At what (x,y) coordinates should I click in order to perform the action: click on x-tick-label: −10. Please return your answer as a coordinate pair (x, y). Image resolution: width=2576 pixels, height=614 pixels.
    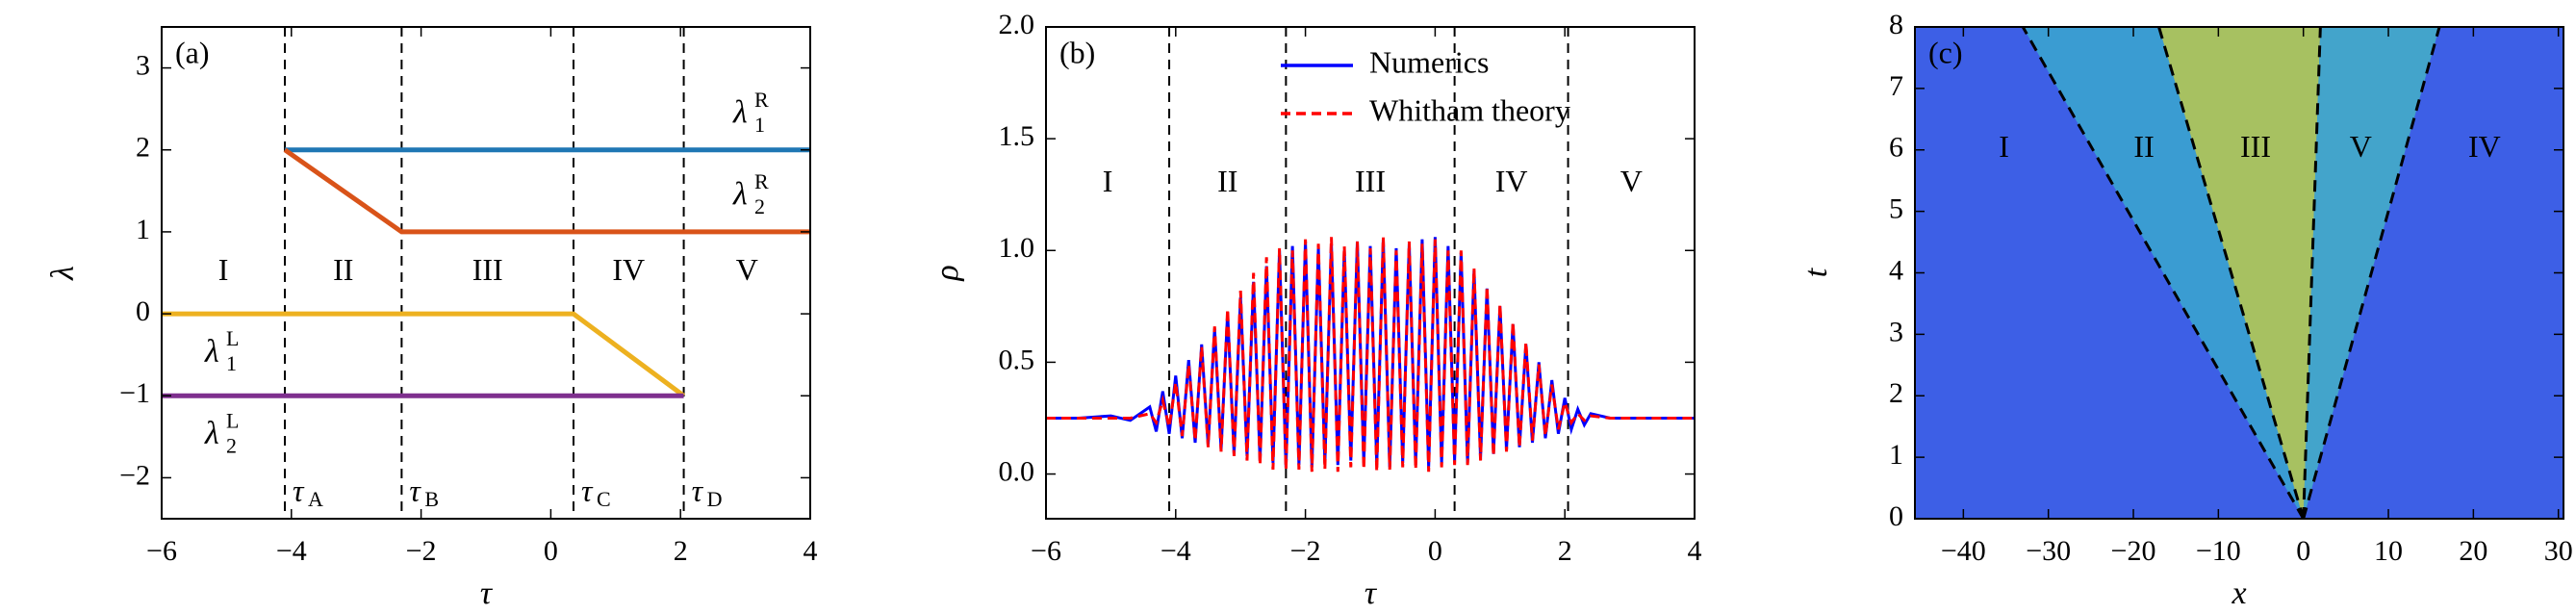
    Looking at the image, I should click on (2218, 551).